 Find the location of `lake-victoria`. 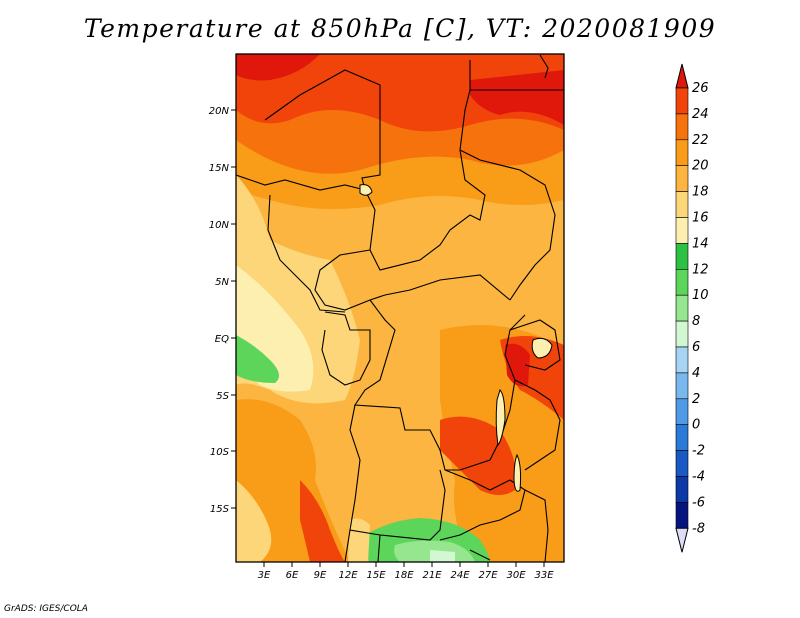

lake-victoria is located at coordinates (542, 348).